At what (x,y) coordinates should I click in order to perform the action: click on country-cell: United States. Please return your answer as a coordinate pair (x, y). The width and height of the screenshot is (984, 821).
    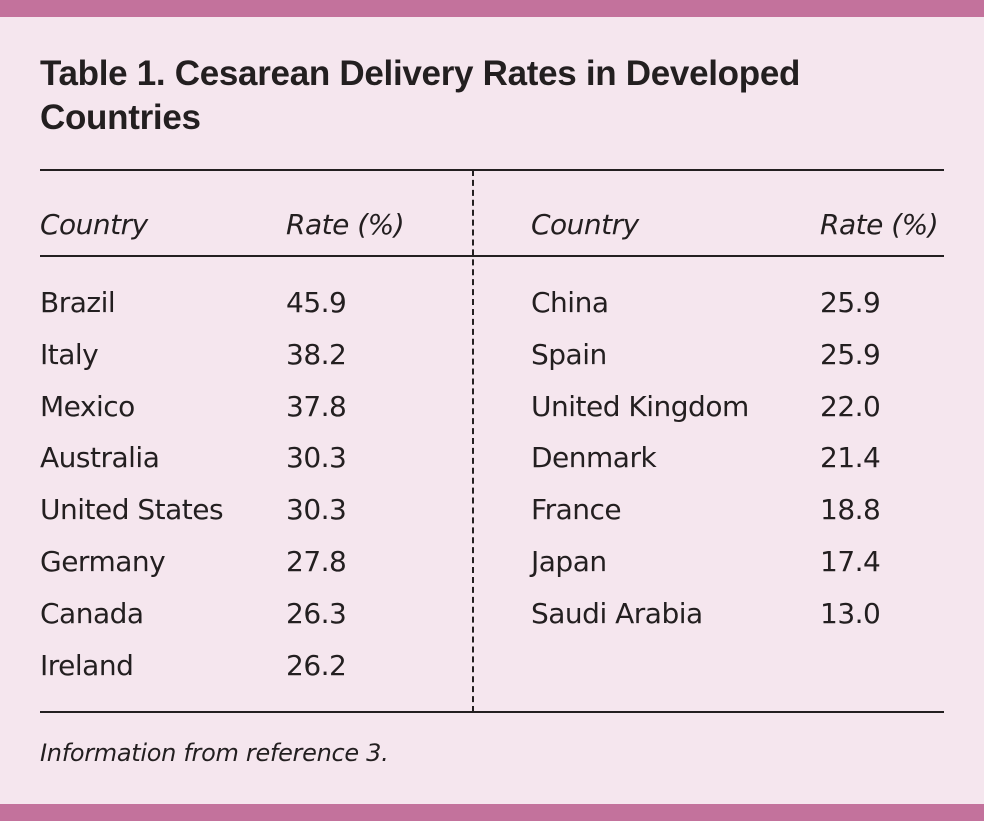
    Looking at the image, I should click on (132, 509).